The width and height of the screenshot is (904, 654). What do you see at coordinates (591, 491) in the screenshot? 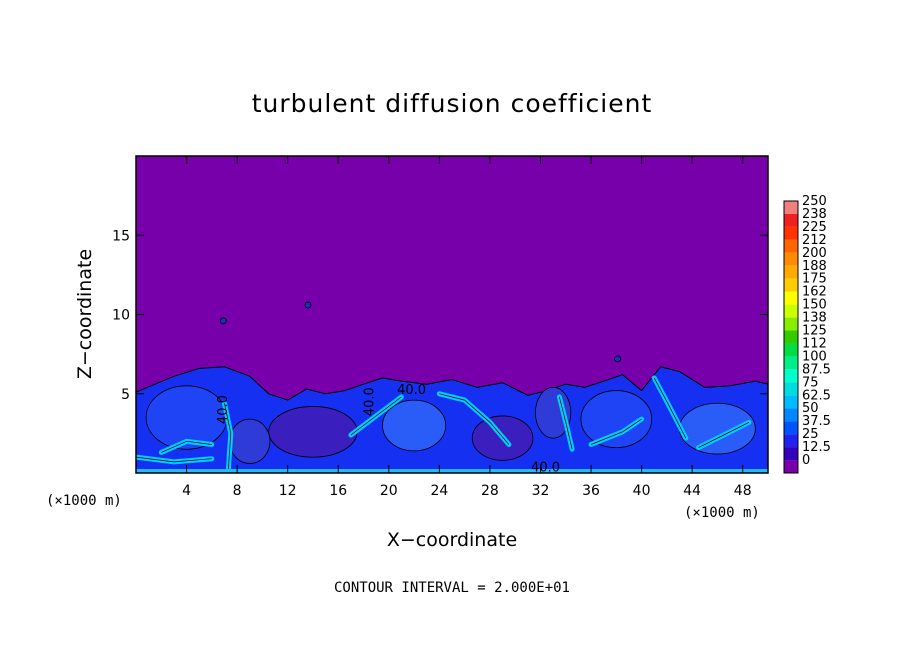
I see `x-tick-label: 36` at bounding box center [591, 491].